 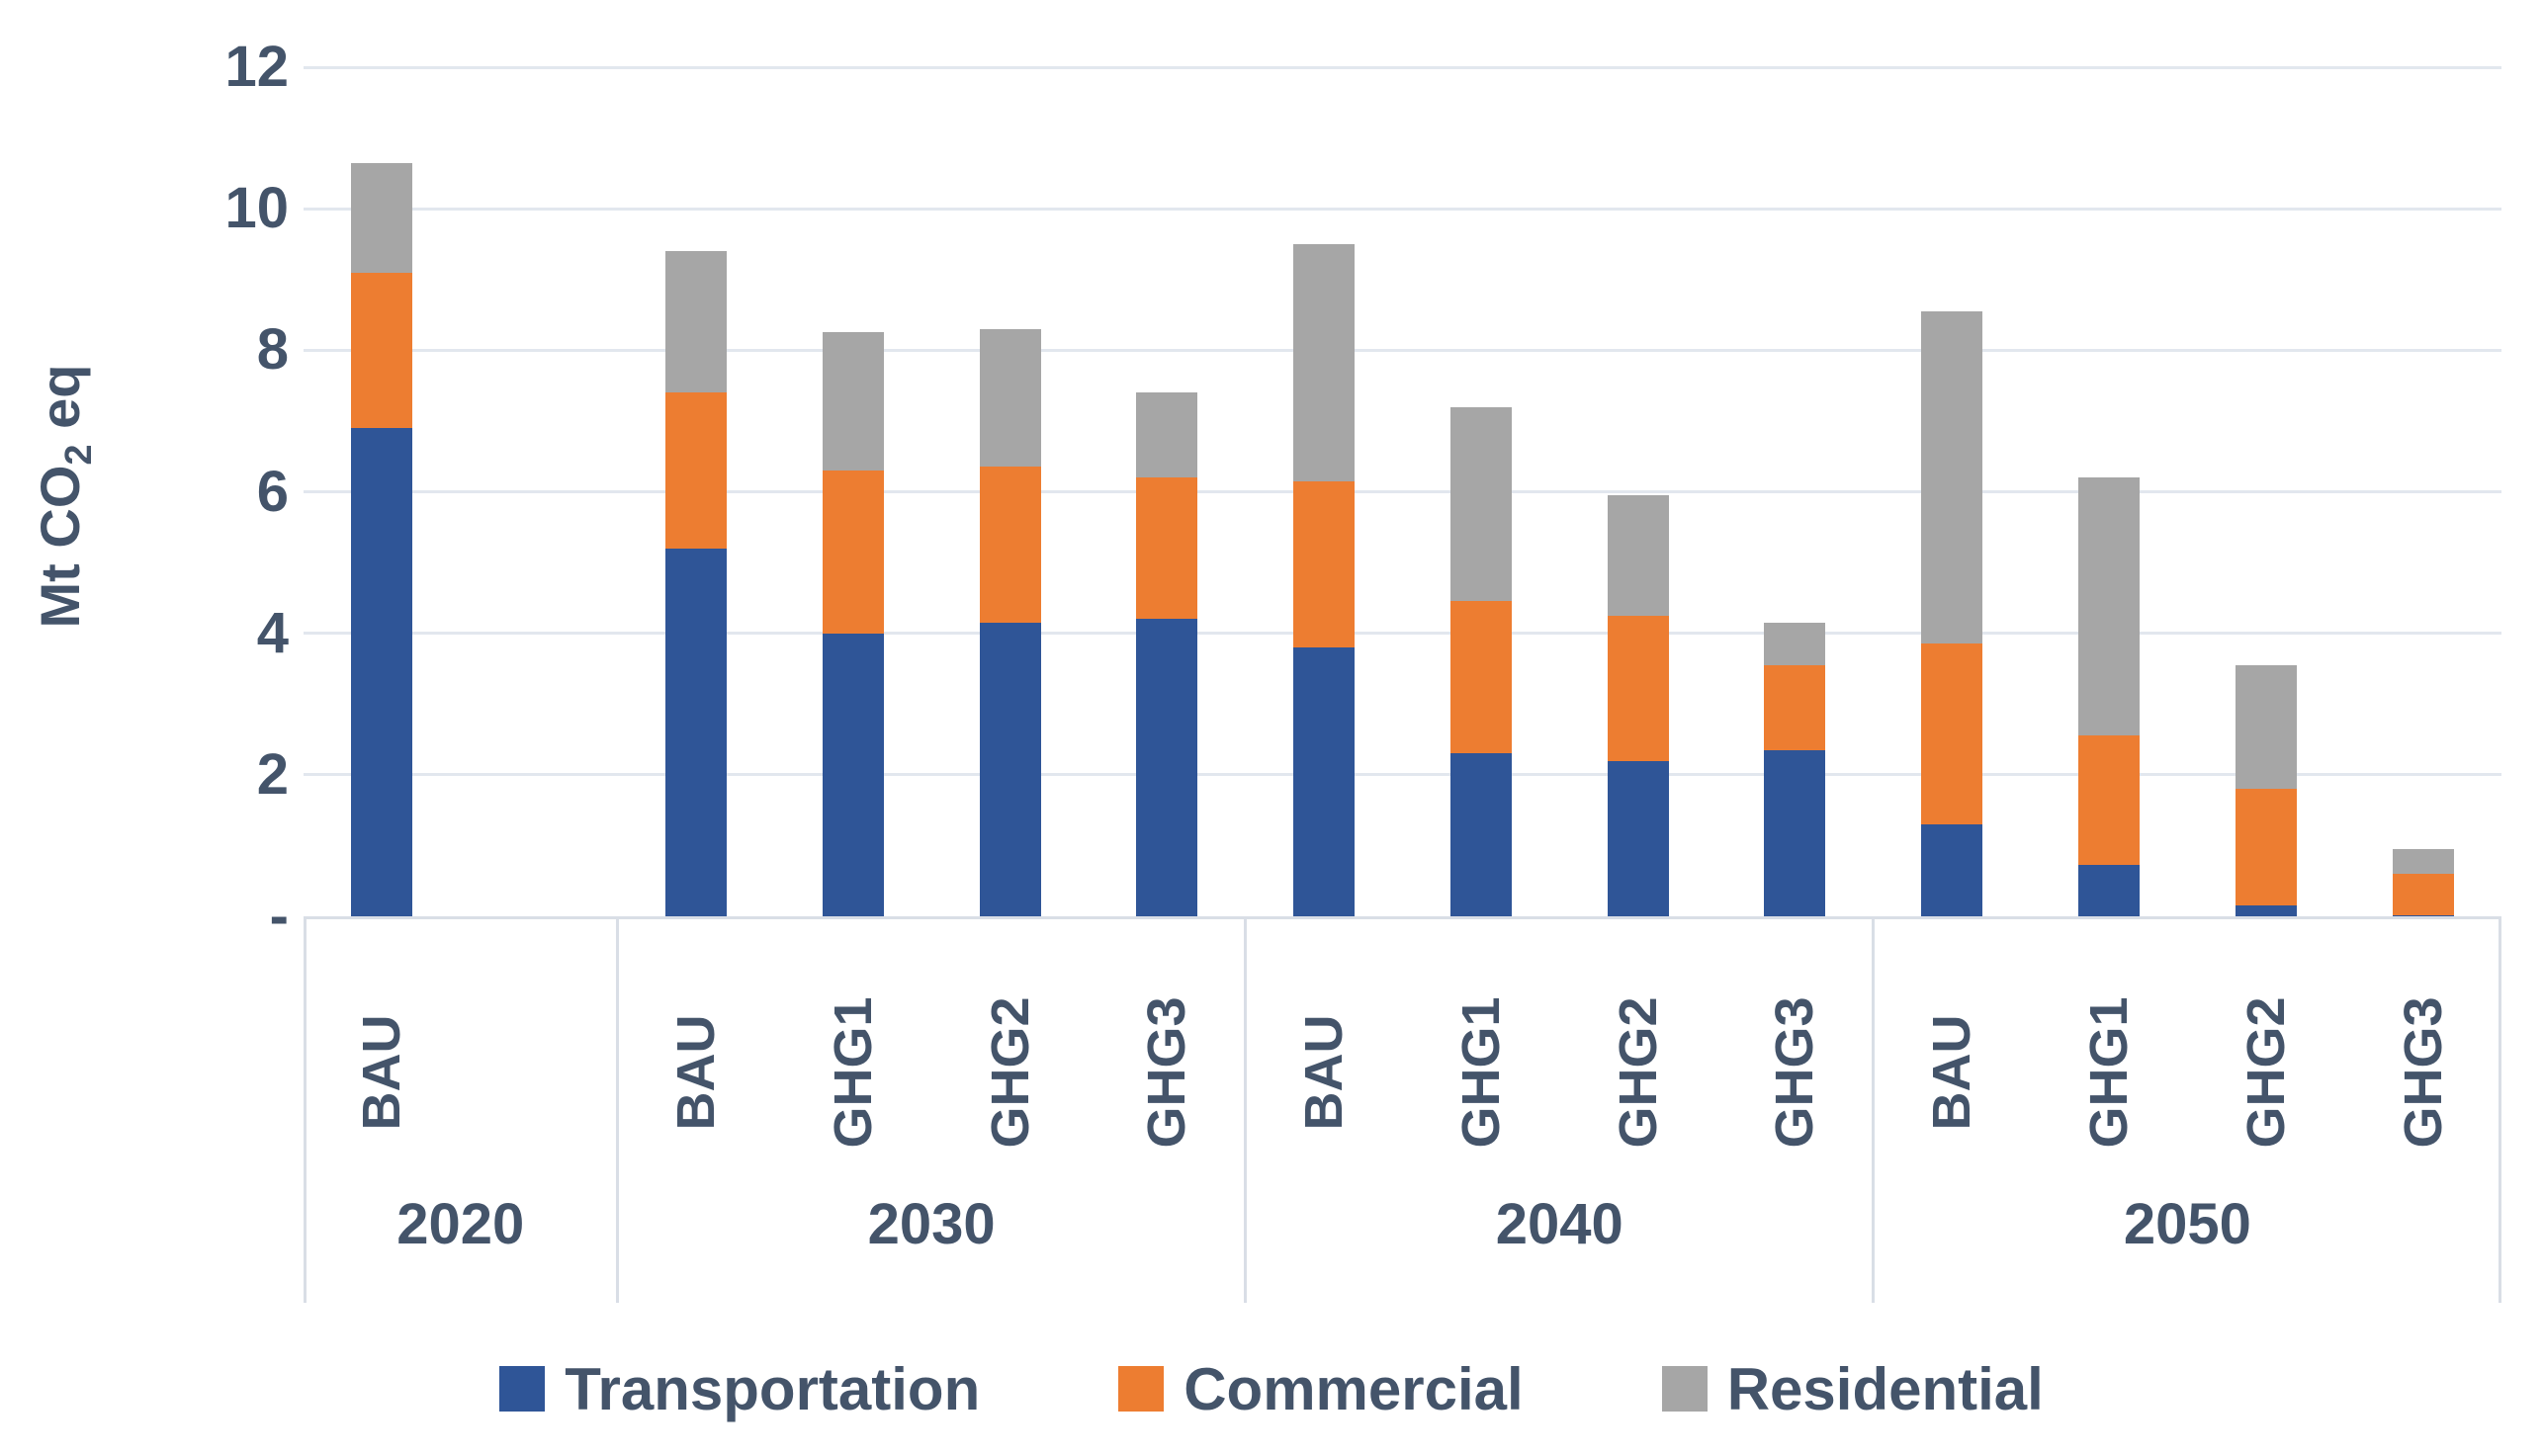 What do you see at coordinates (256, 67) in the screenshot?
I see `y-tick-label-12: 12` at bounding box center [256, 67].